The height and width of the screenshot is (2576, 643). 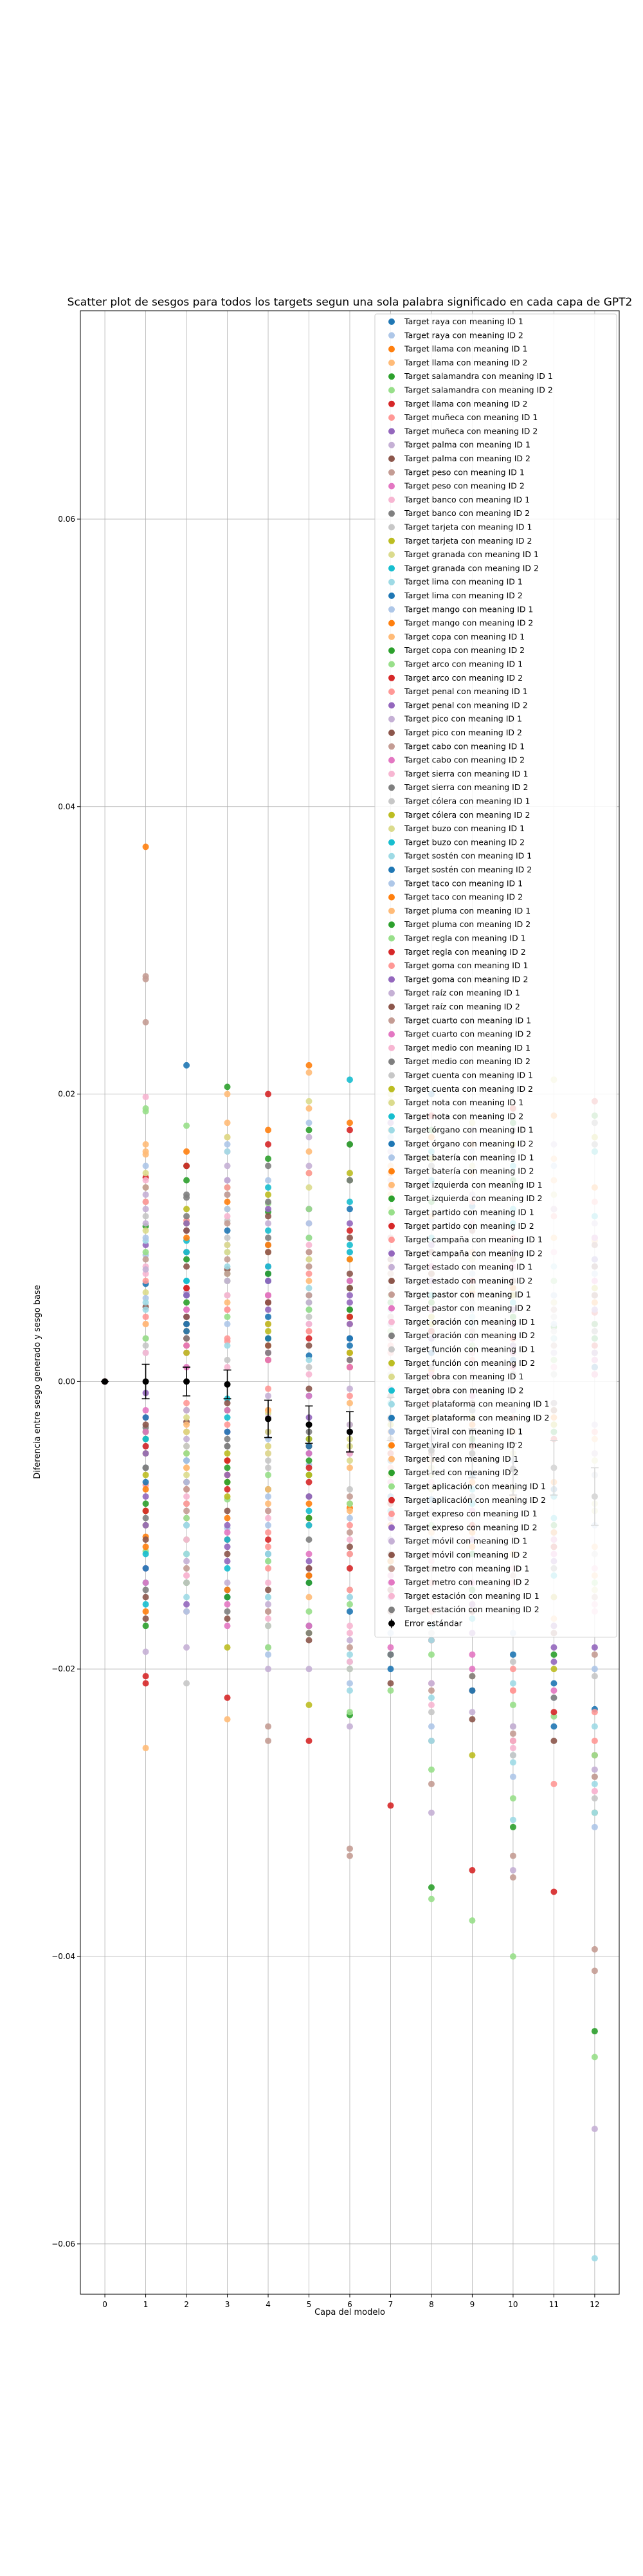 I want to click on legend-label: Target cólera con meaning ID 2, so click(x=467, y=815).